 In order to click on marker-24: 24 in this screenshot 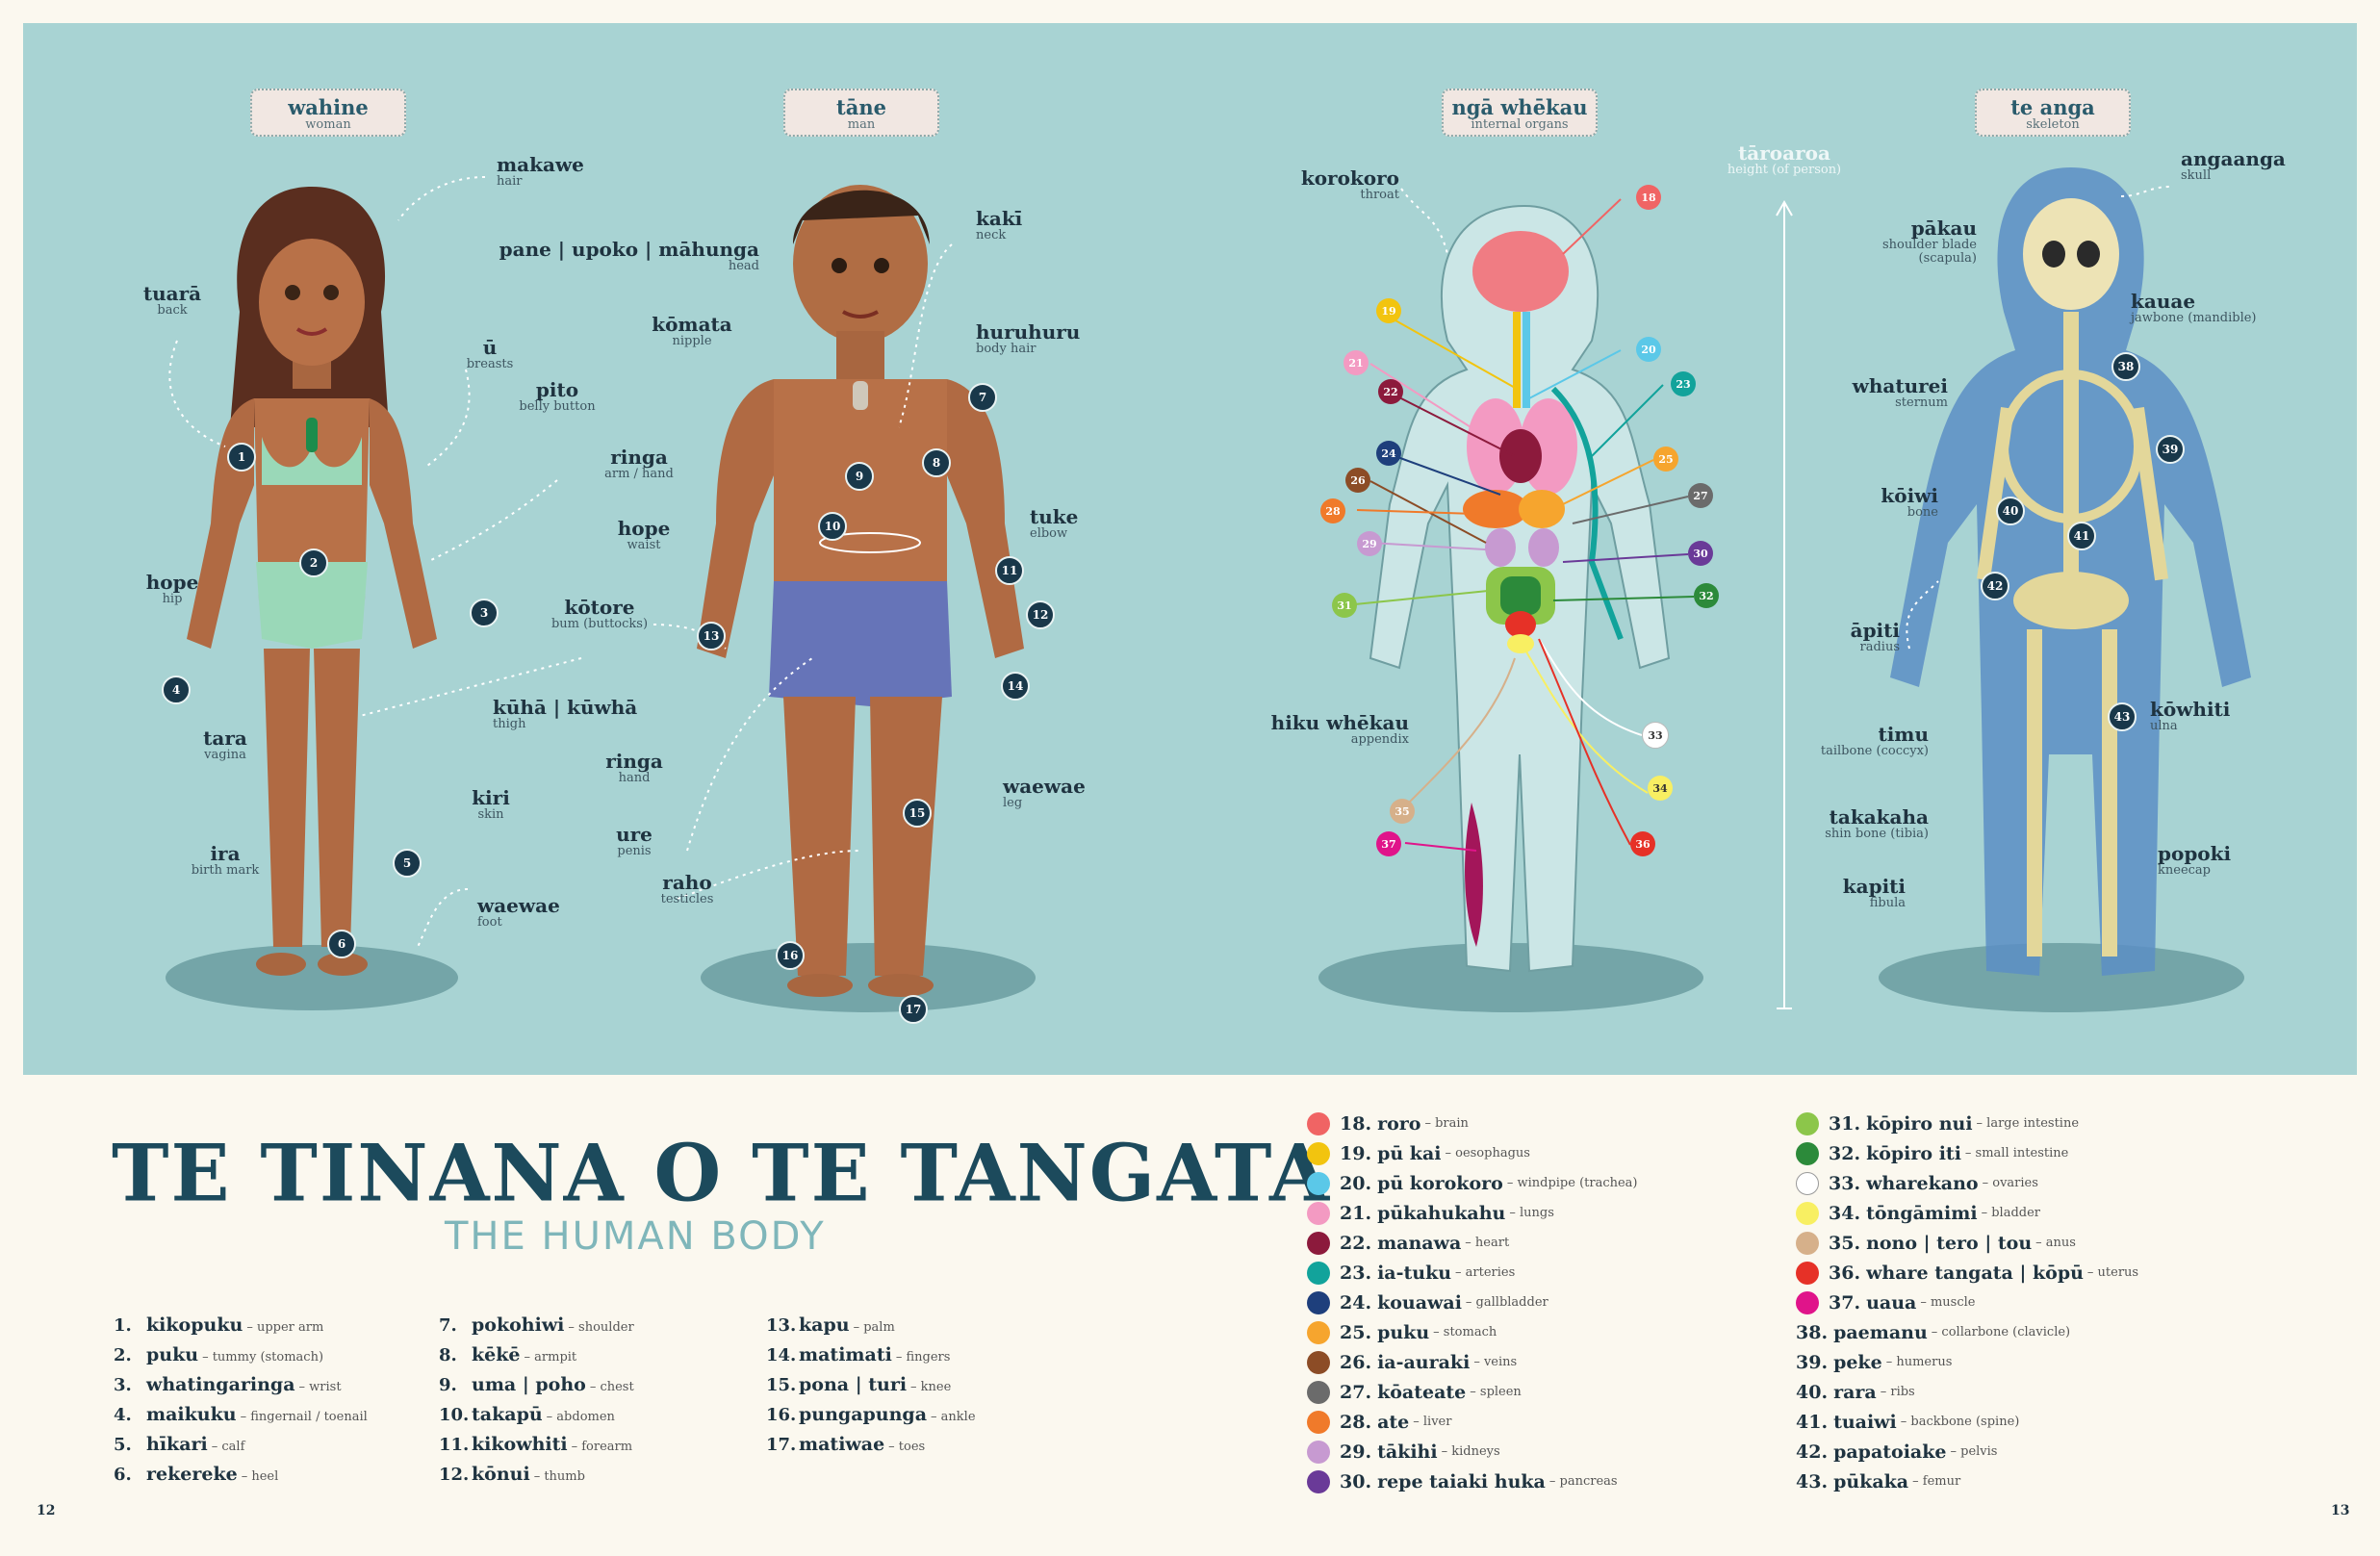, I will do `click(1389, 453)`.